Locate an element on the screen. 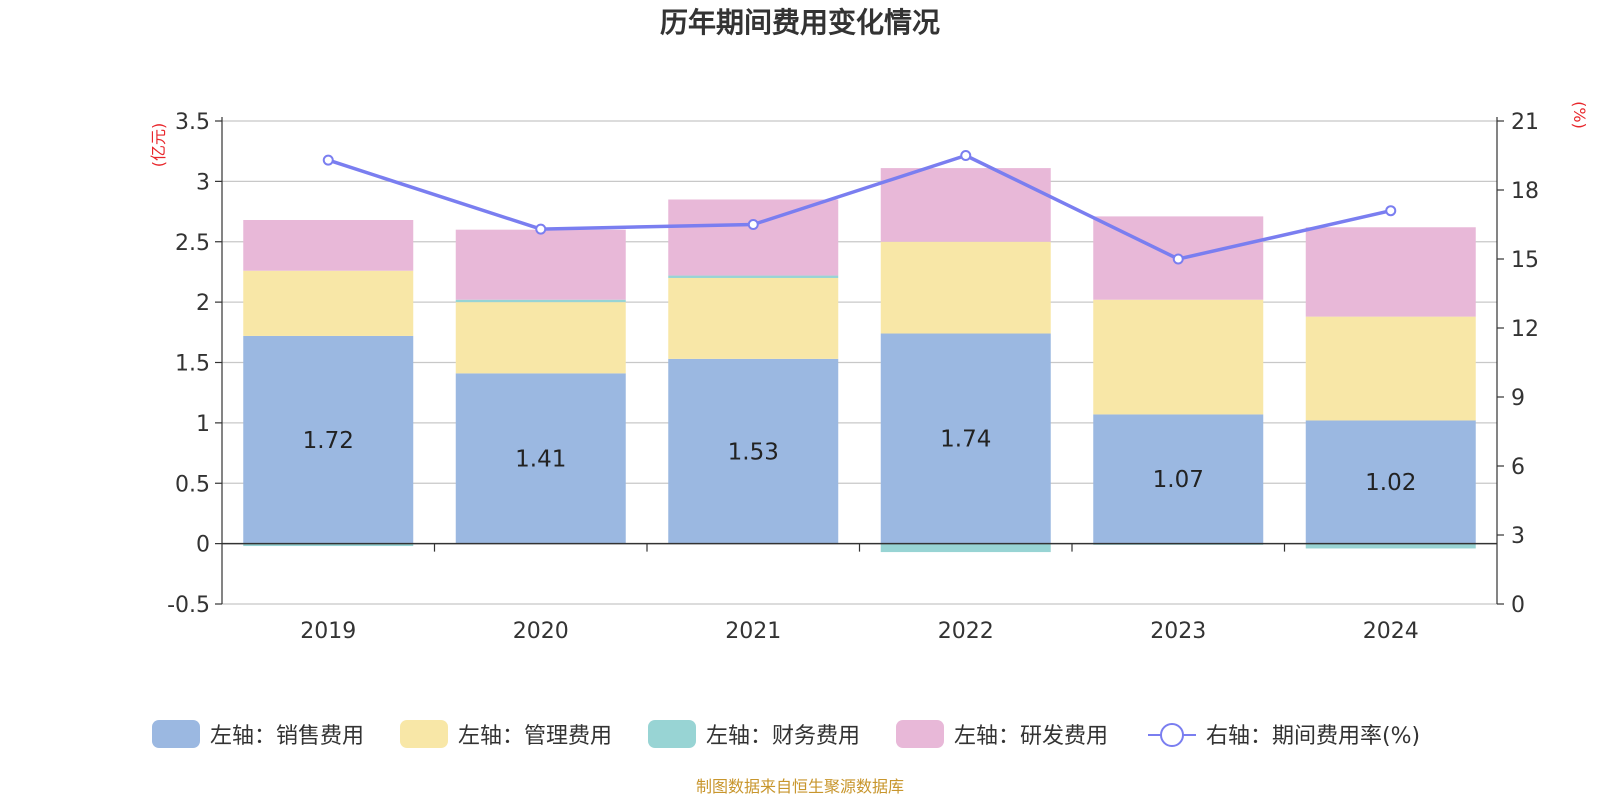  right-axis-tick-label: 6 is located at coordinates (1518, 467).